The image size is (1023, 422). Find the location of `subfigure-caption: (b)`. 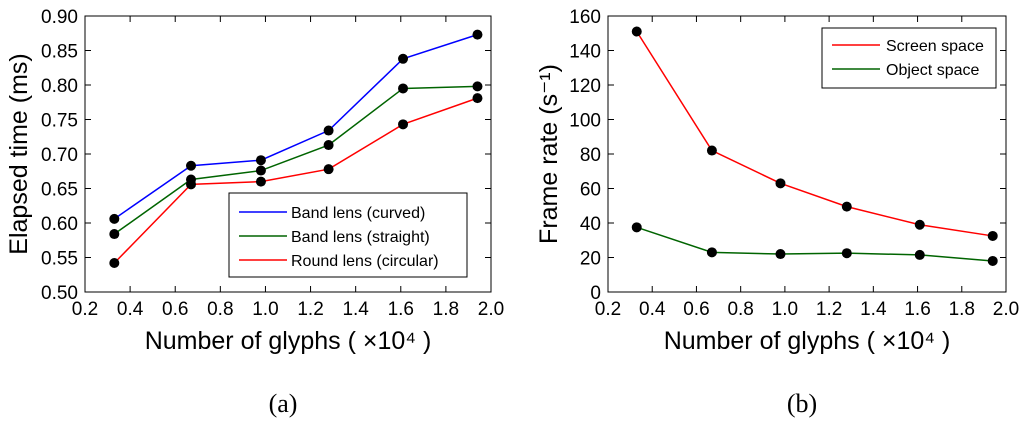

subfigure-caption: (b) is located at coordinates (802, 403).